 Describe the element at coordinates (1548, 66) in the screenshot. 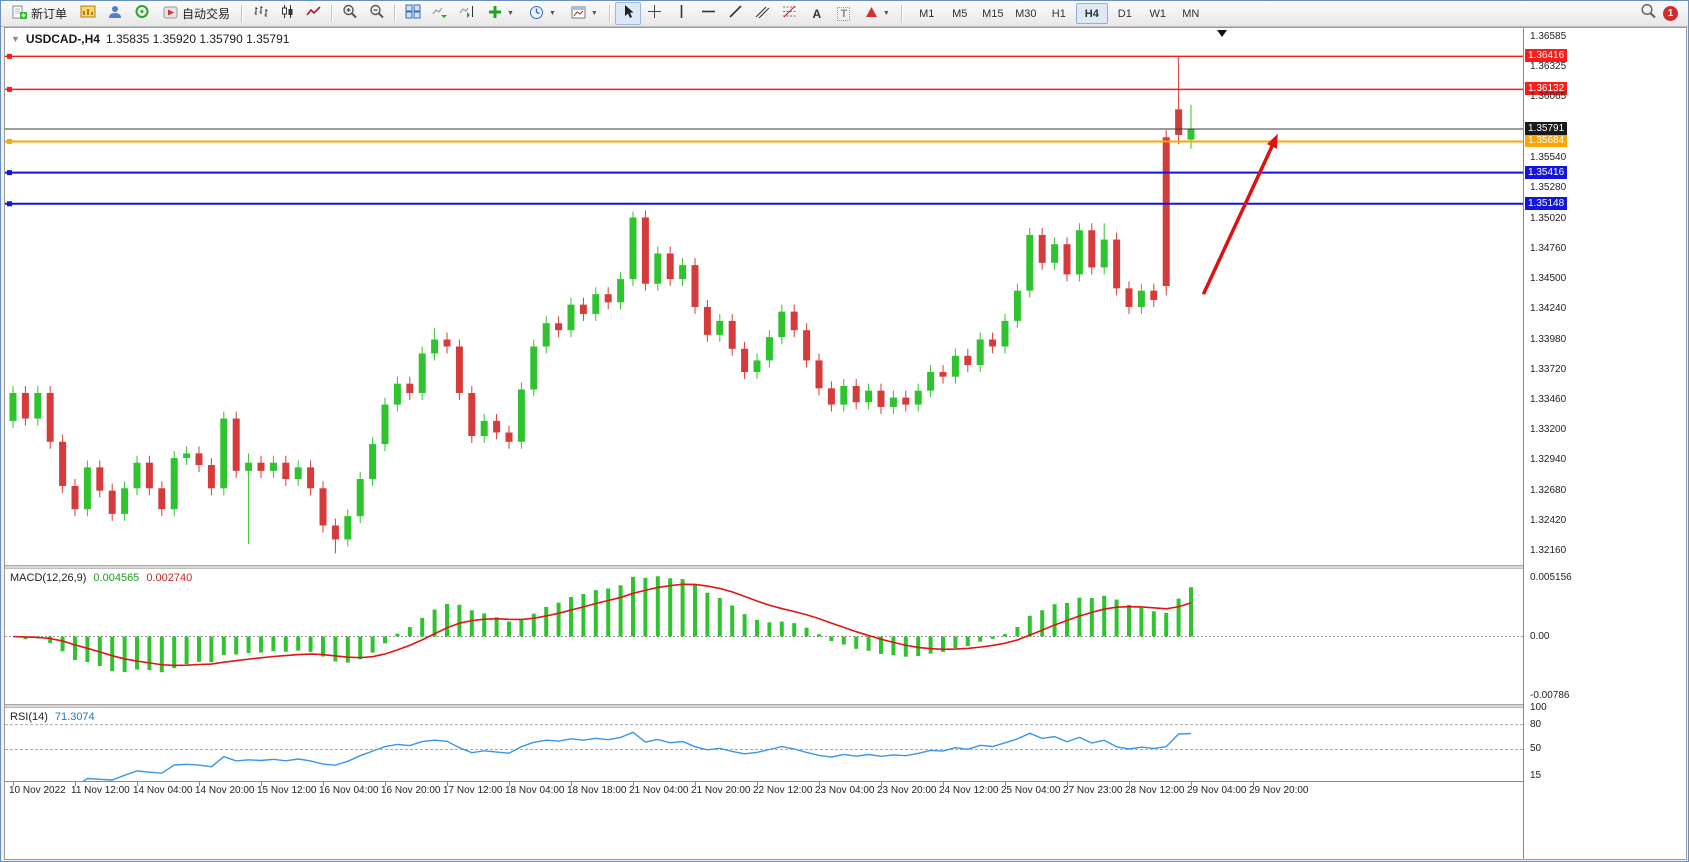

I see `price-tick-label: 1.36325` at that location.